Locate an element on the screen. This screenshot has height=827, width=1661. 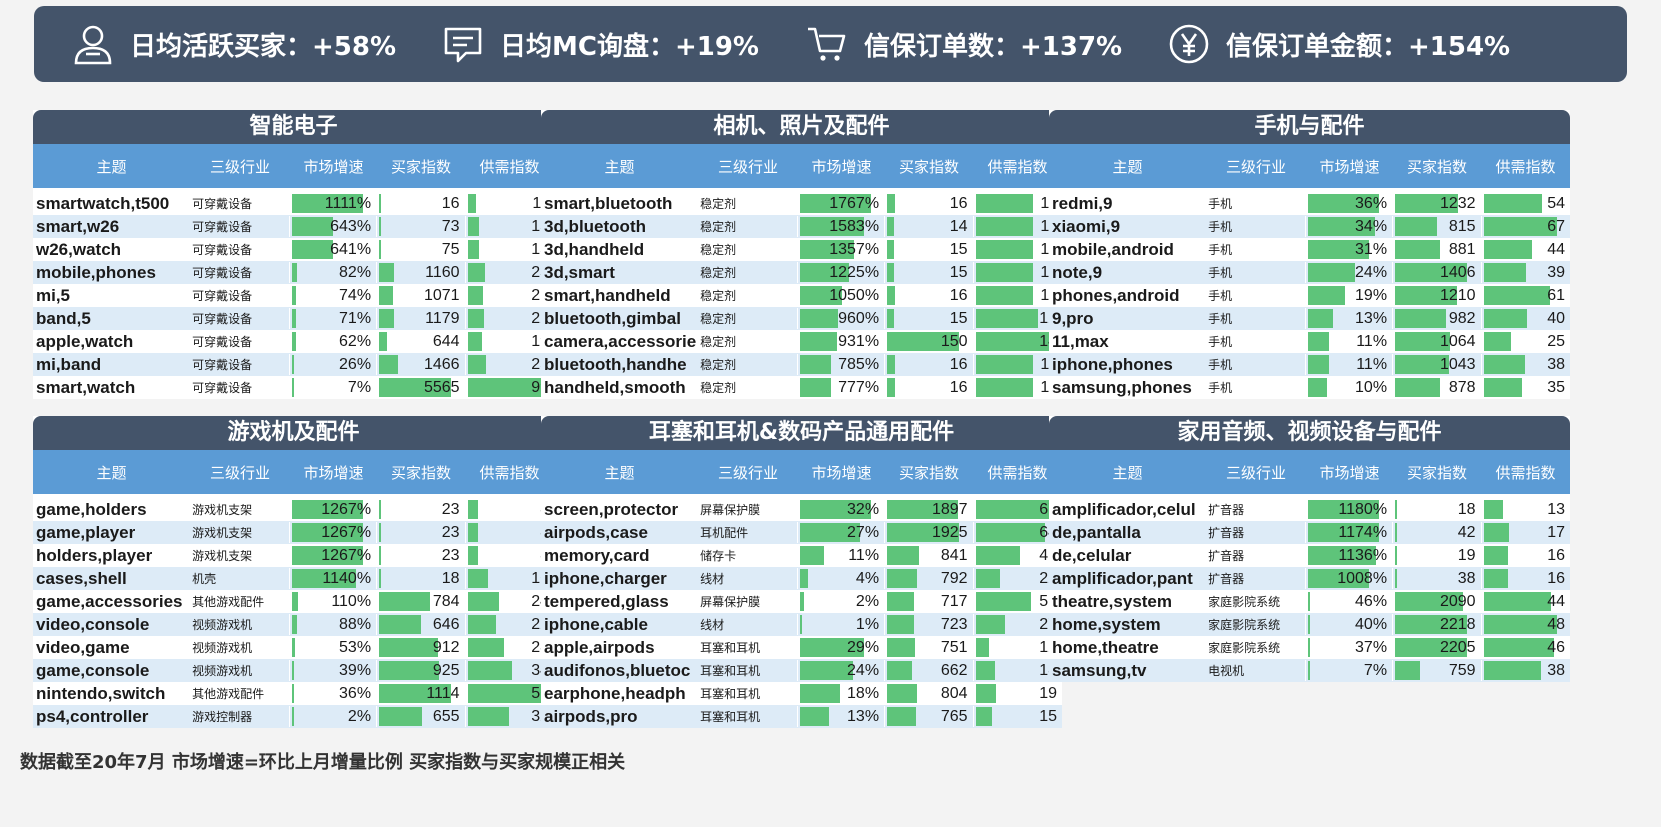
cell-value: 71% is located at coordinates (355, 318).